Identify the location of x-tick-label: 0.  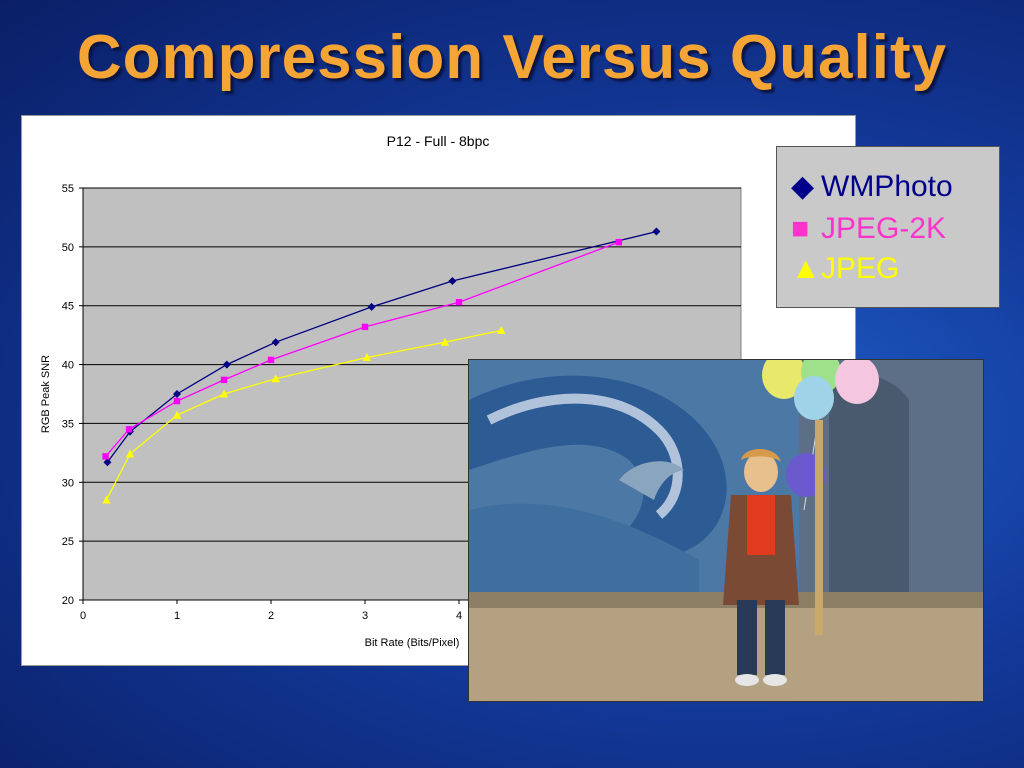
(83, 616).